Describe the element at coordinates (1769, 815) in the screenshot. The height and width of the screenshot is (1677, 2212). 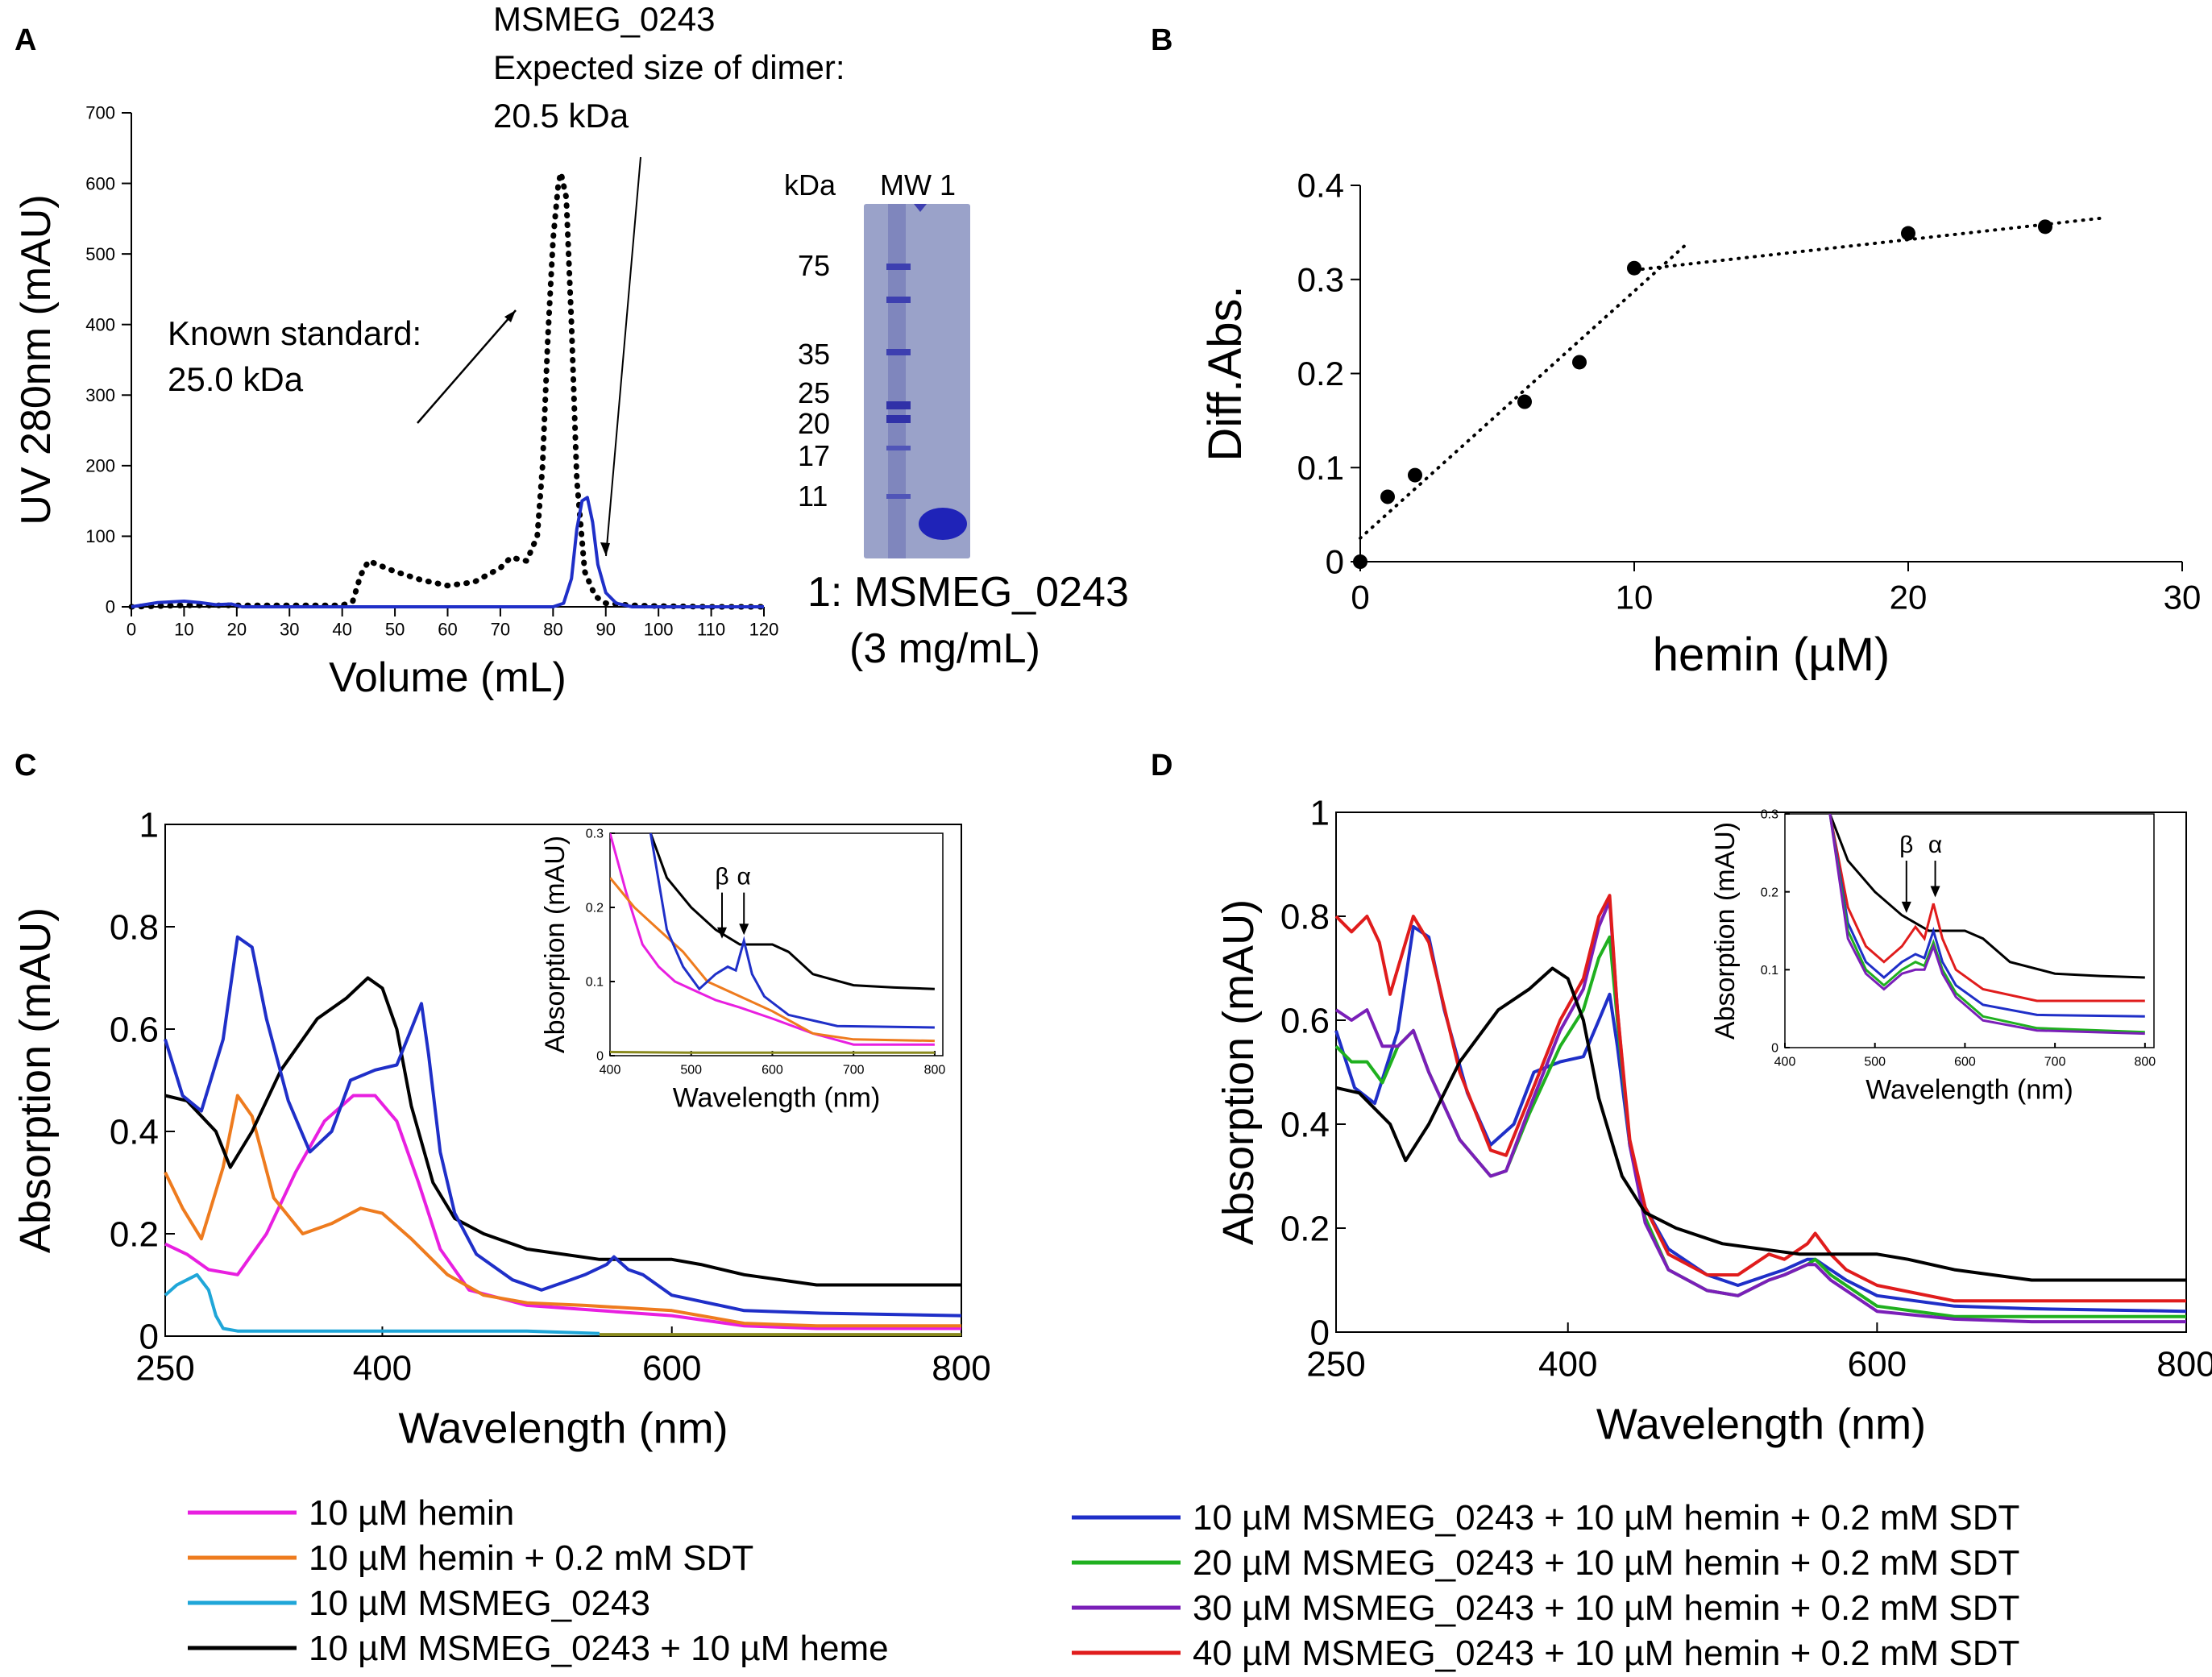
I see `panel-d-inset-y-tick-label: 0.3` at that location.